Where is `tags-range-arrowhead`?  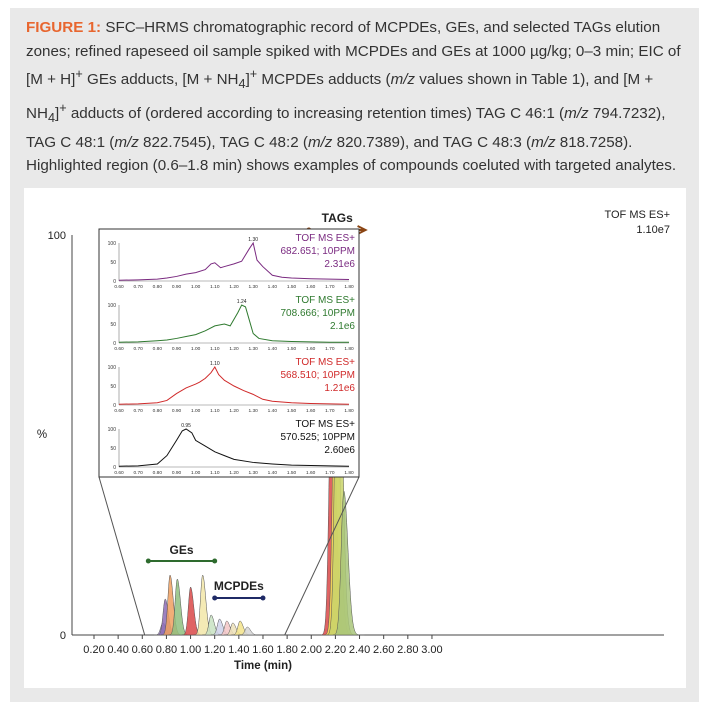 tags-range-arrowhead is located at coordinates (362, 230).